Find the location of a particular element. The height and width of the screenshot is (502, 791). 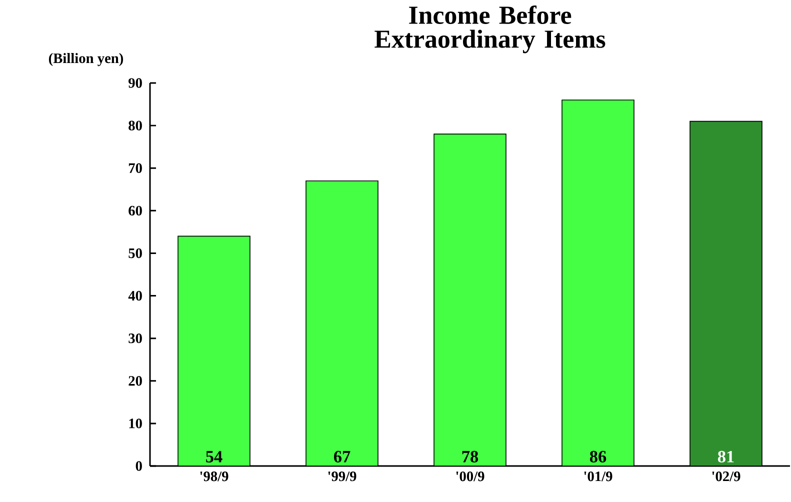

x-tick-label: '01/9 is located at coordinates (598, 477).